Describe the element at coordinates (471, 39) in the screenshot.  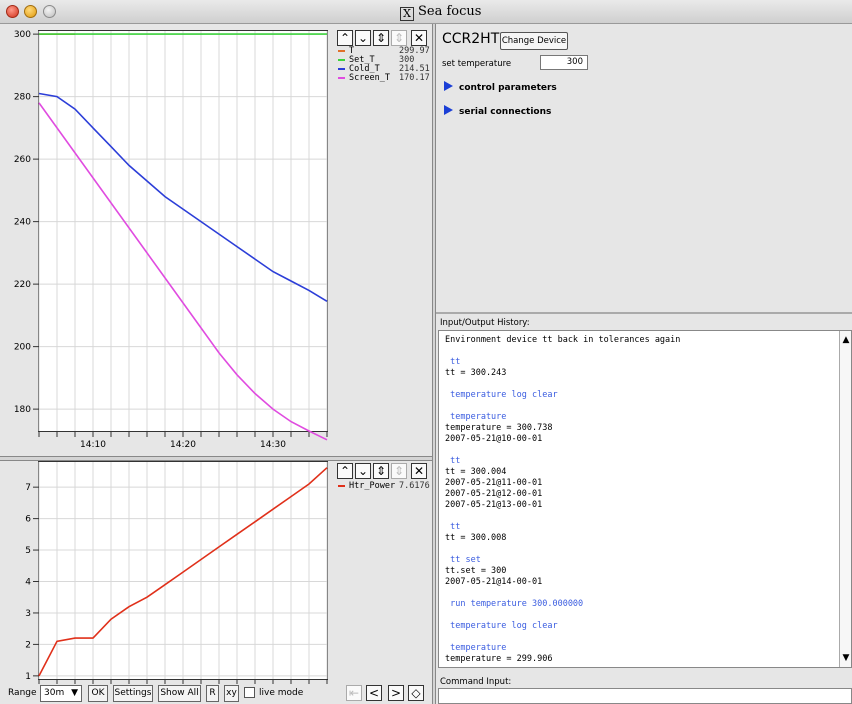
I see `device-name: CCR2HT` at that location.